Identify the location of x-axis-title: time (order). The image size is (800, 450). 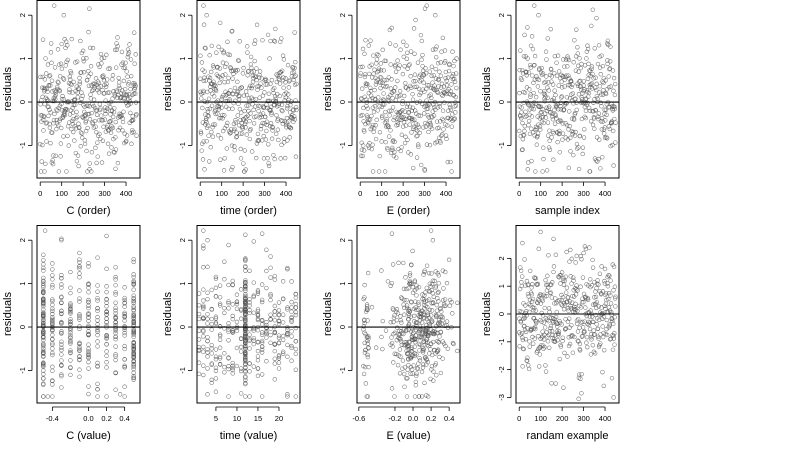
(248, 211).